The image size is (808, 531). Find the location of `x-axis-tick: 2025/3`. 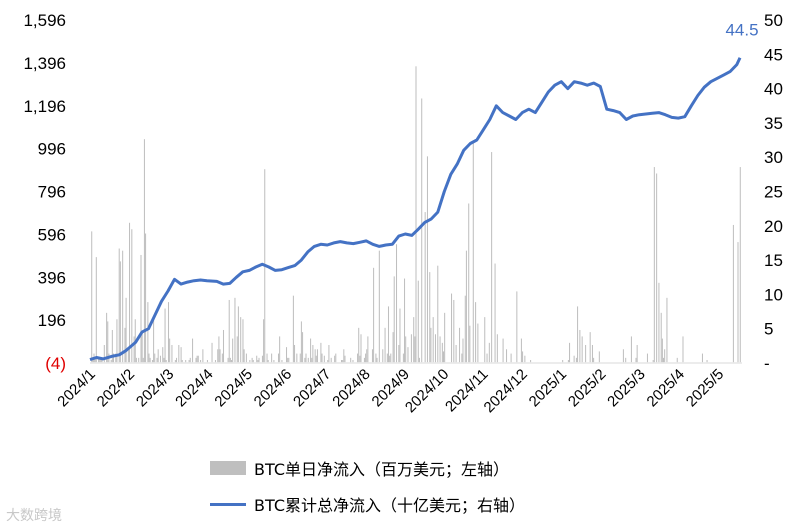

x-axis-tick: 2025/3 is located at coordinates (626, 388).